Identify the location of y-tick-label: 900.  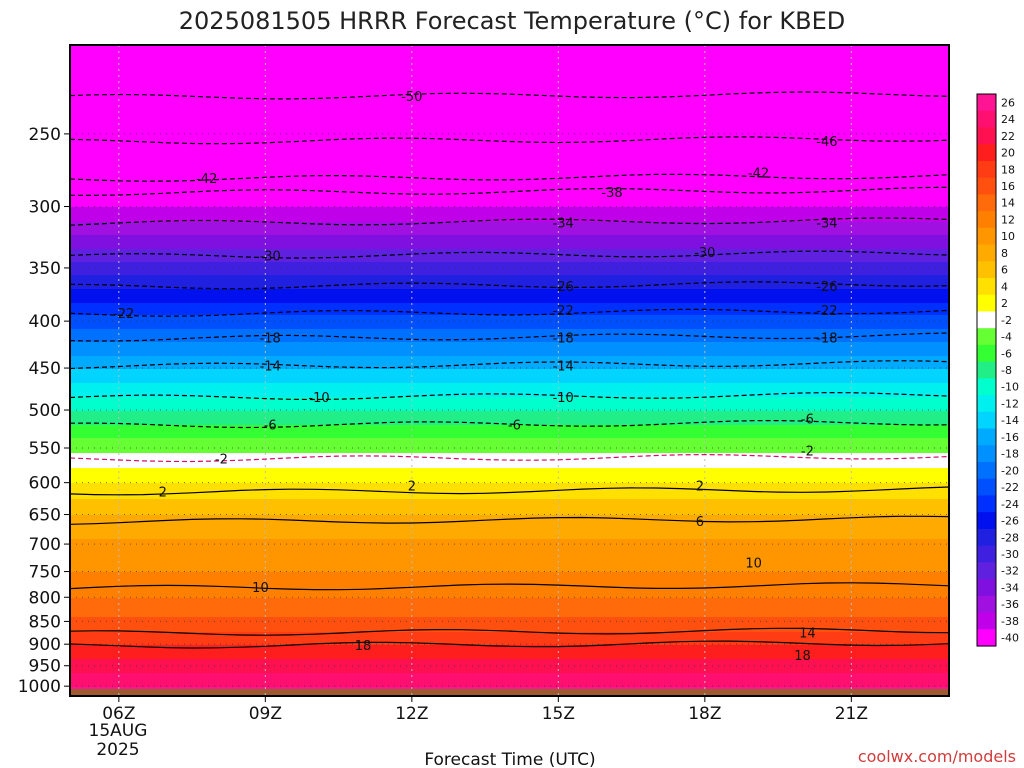
(45, 645).